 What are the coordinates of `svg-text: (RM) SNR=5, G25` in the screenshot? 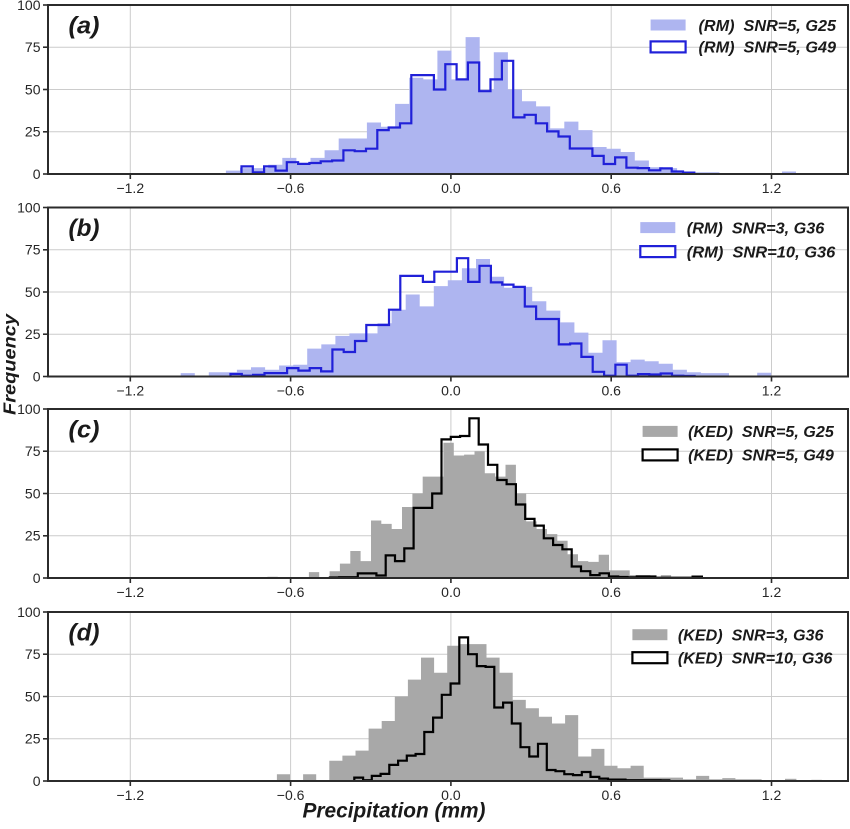 It's located at (768, 26).